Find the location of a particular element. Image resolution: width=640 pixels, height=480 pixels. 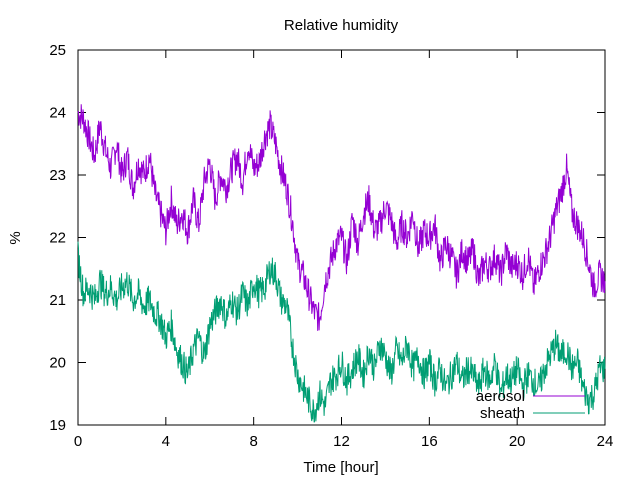

x-tick-label: 20 is located at coordinates (517, 441).